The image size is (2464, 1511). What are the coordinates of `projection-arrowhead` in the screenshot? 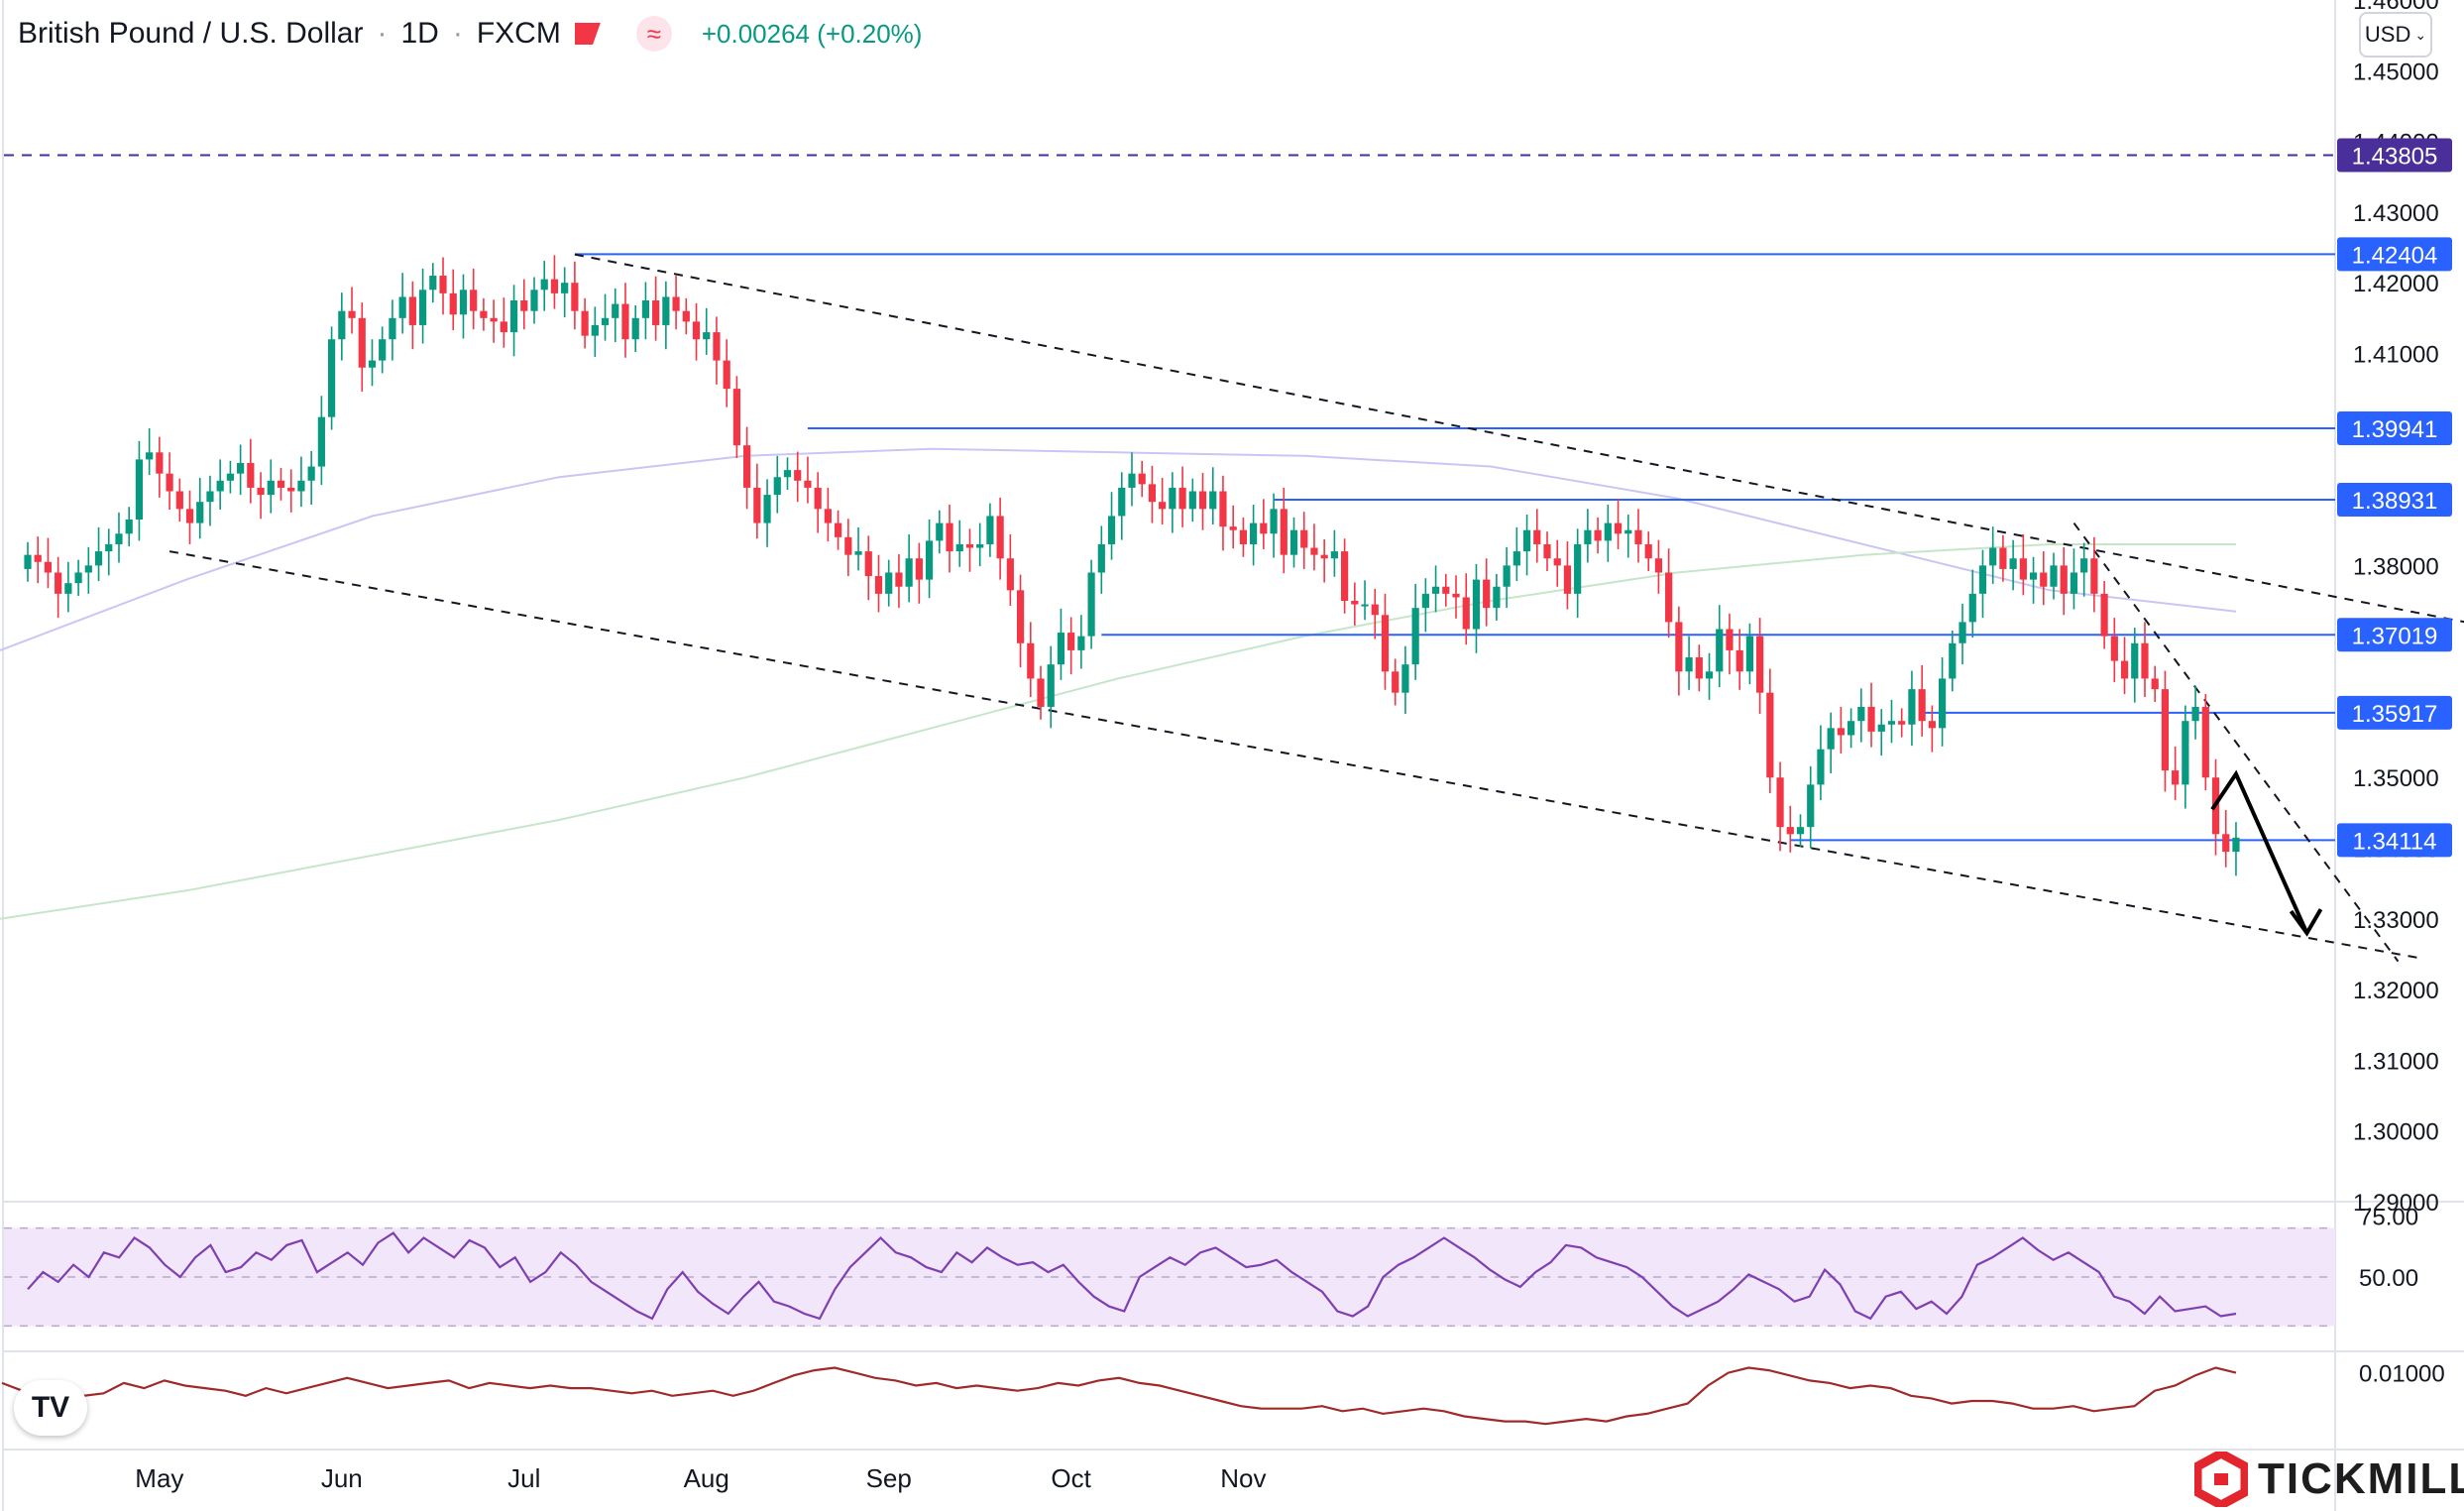 It's located at (2306, 922).